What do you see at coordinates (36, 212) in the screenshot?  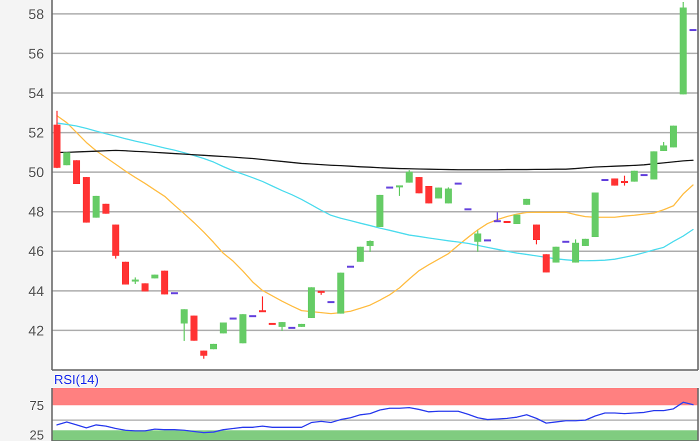 I see `y-tick-label: 48` at bounding box center [36, 212].